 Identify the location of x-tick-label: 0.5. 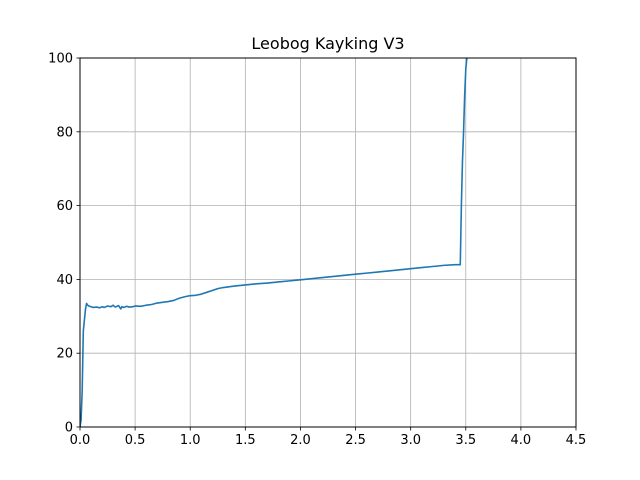
(135, 440).